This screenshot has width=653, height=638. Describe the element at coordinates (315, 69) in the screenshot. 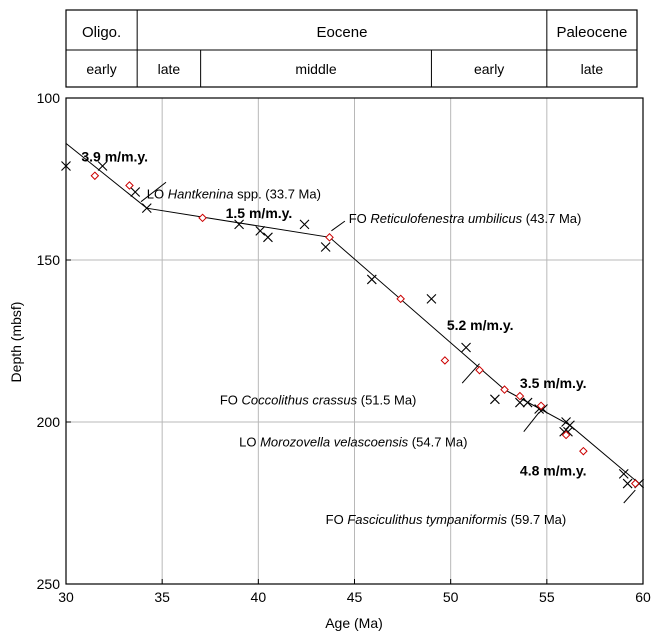

I see `subepoch-label: middle` at that location.